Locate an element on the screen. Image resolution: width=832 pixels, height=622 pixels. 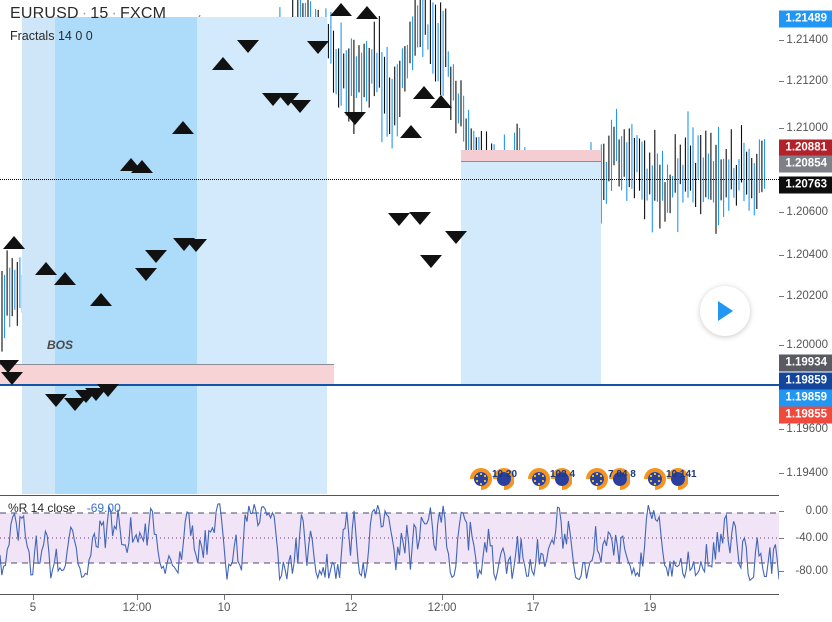
event-badge-values: 10 141 is located at coordinates (681, 474).